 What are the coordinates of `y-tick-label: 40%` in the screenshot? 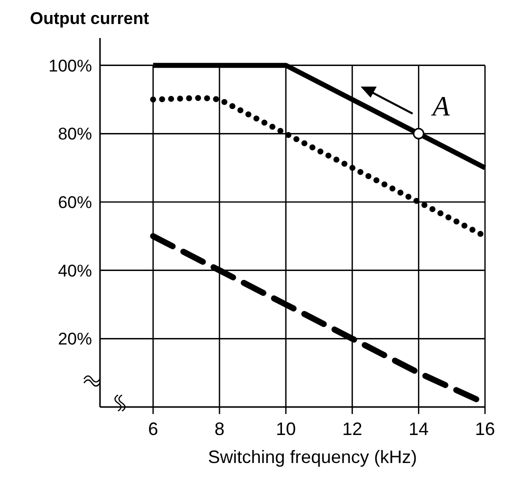 It's located at (75, 270).